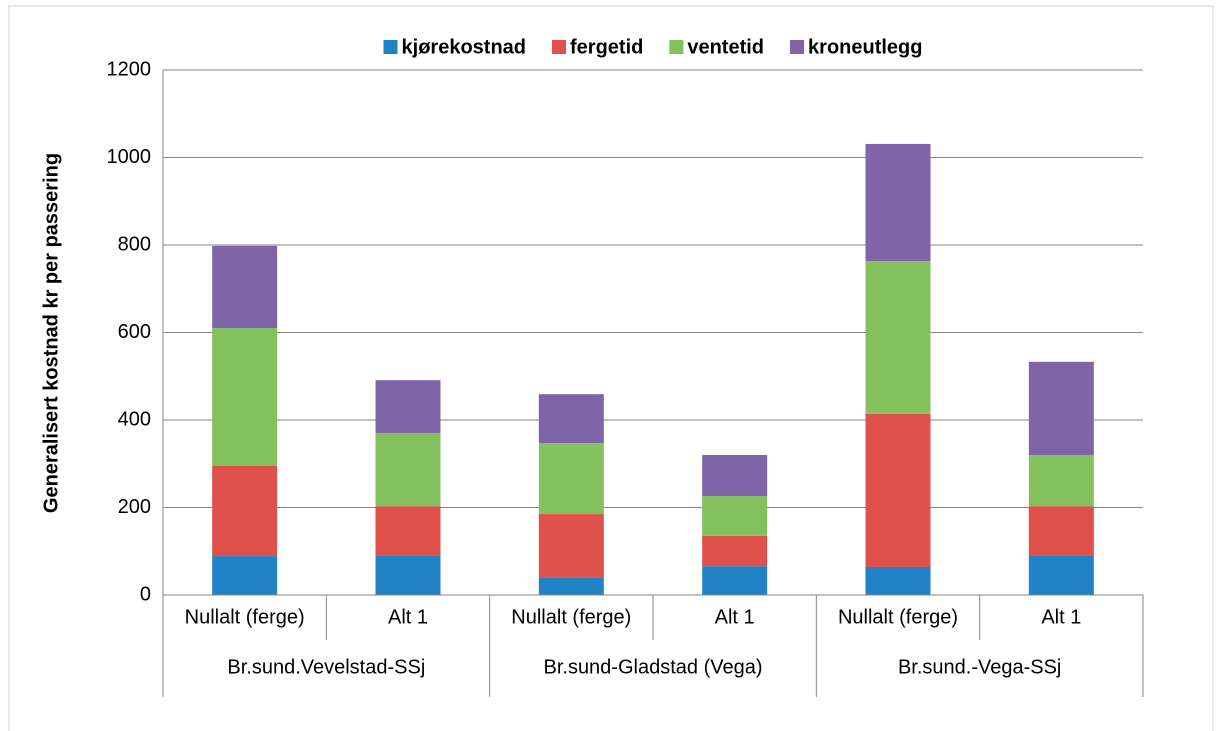 The height and width of the screenshot is (731, 1223). I want to click on group-label: Br.sund-Gladstad (Vega), so click(652, 667).